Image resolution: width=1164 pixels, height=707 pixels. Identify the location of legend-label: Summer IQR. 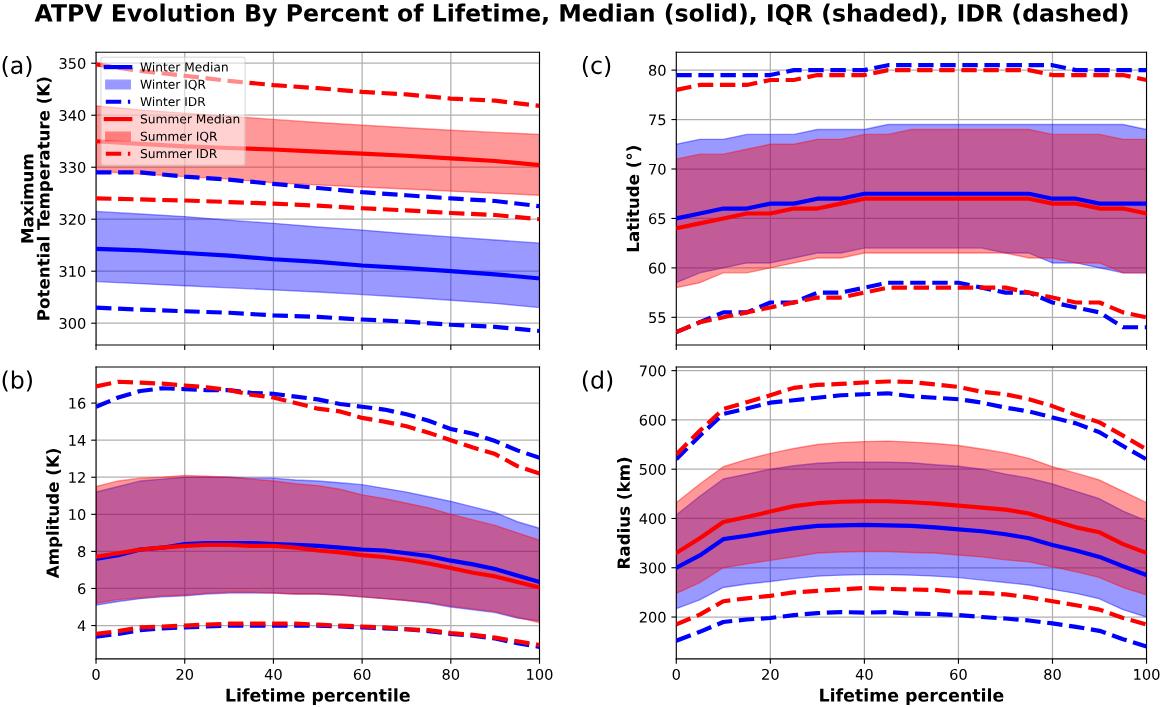
(179, 137).